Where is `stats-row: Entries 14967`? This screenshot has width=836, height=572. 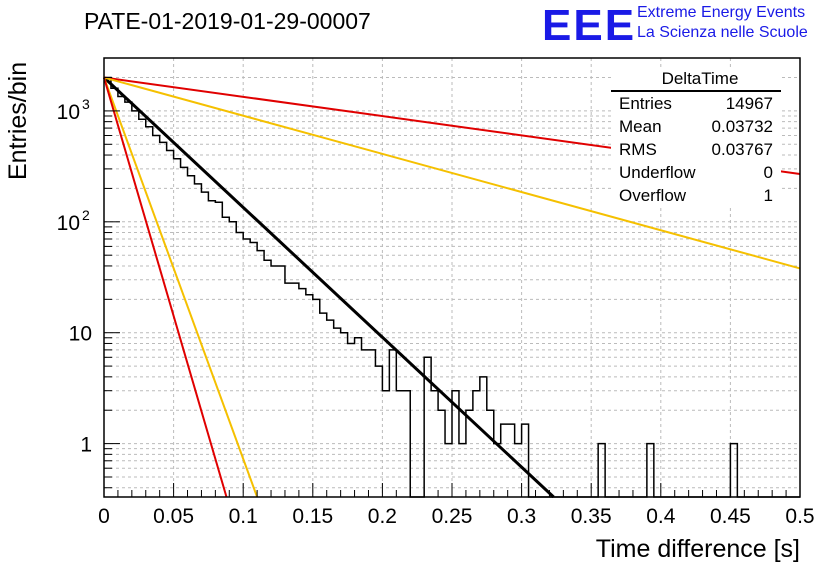 stats-row: Entries 14967 is located at coordinates (696, 103).